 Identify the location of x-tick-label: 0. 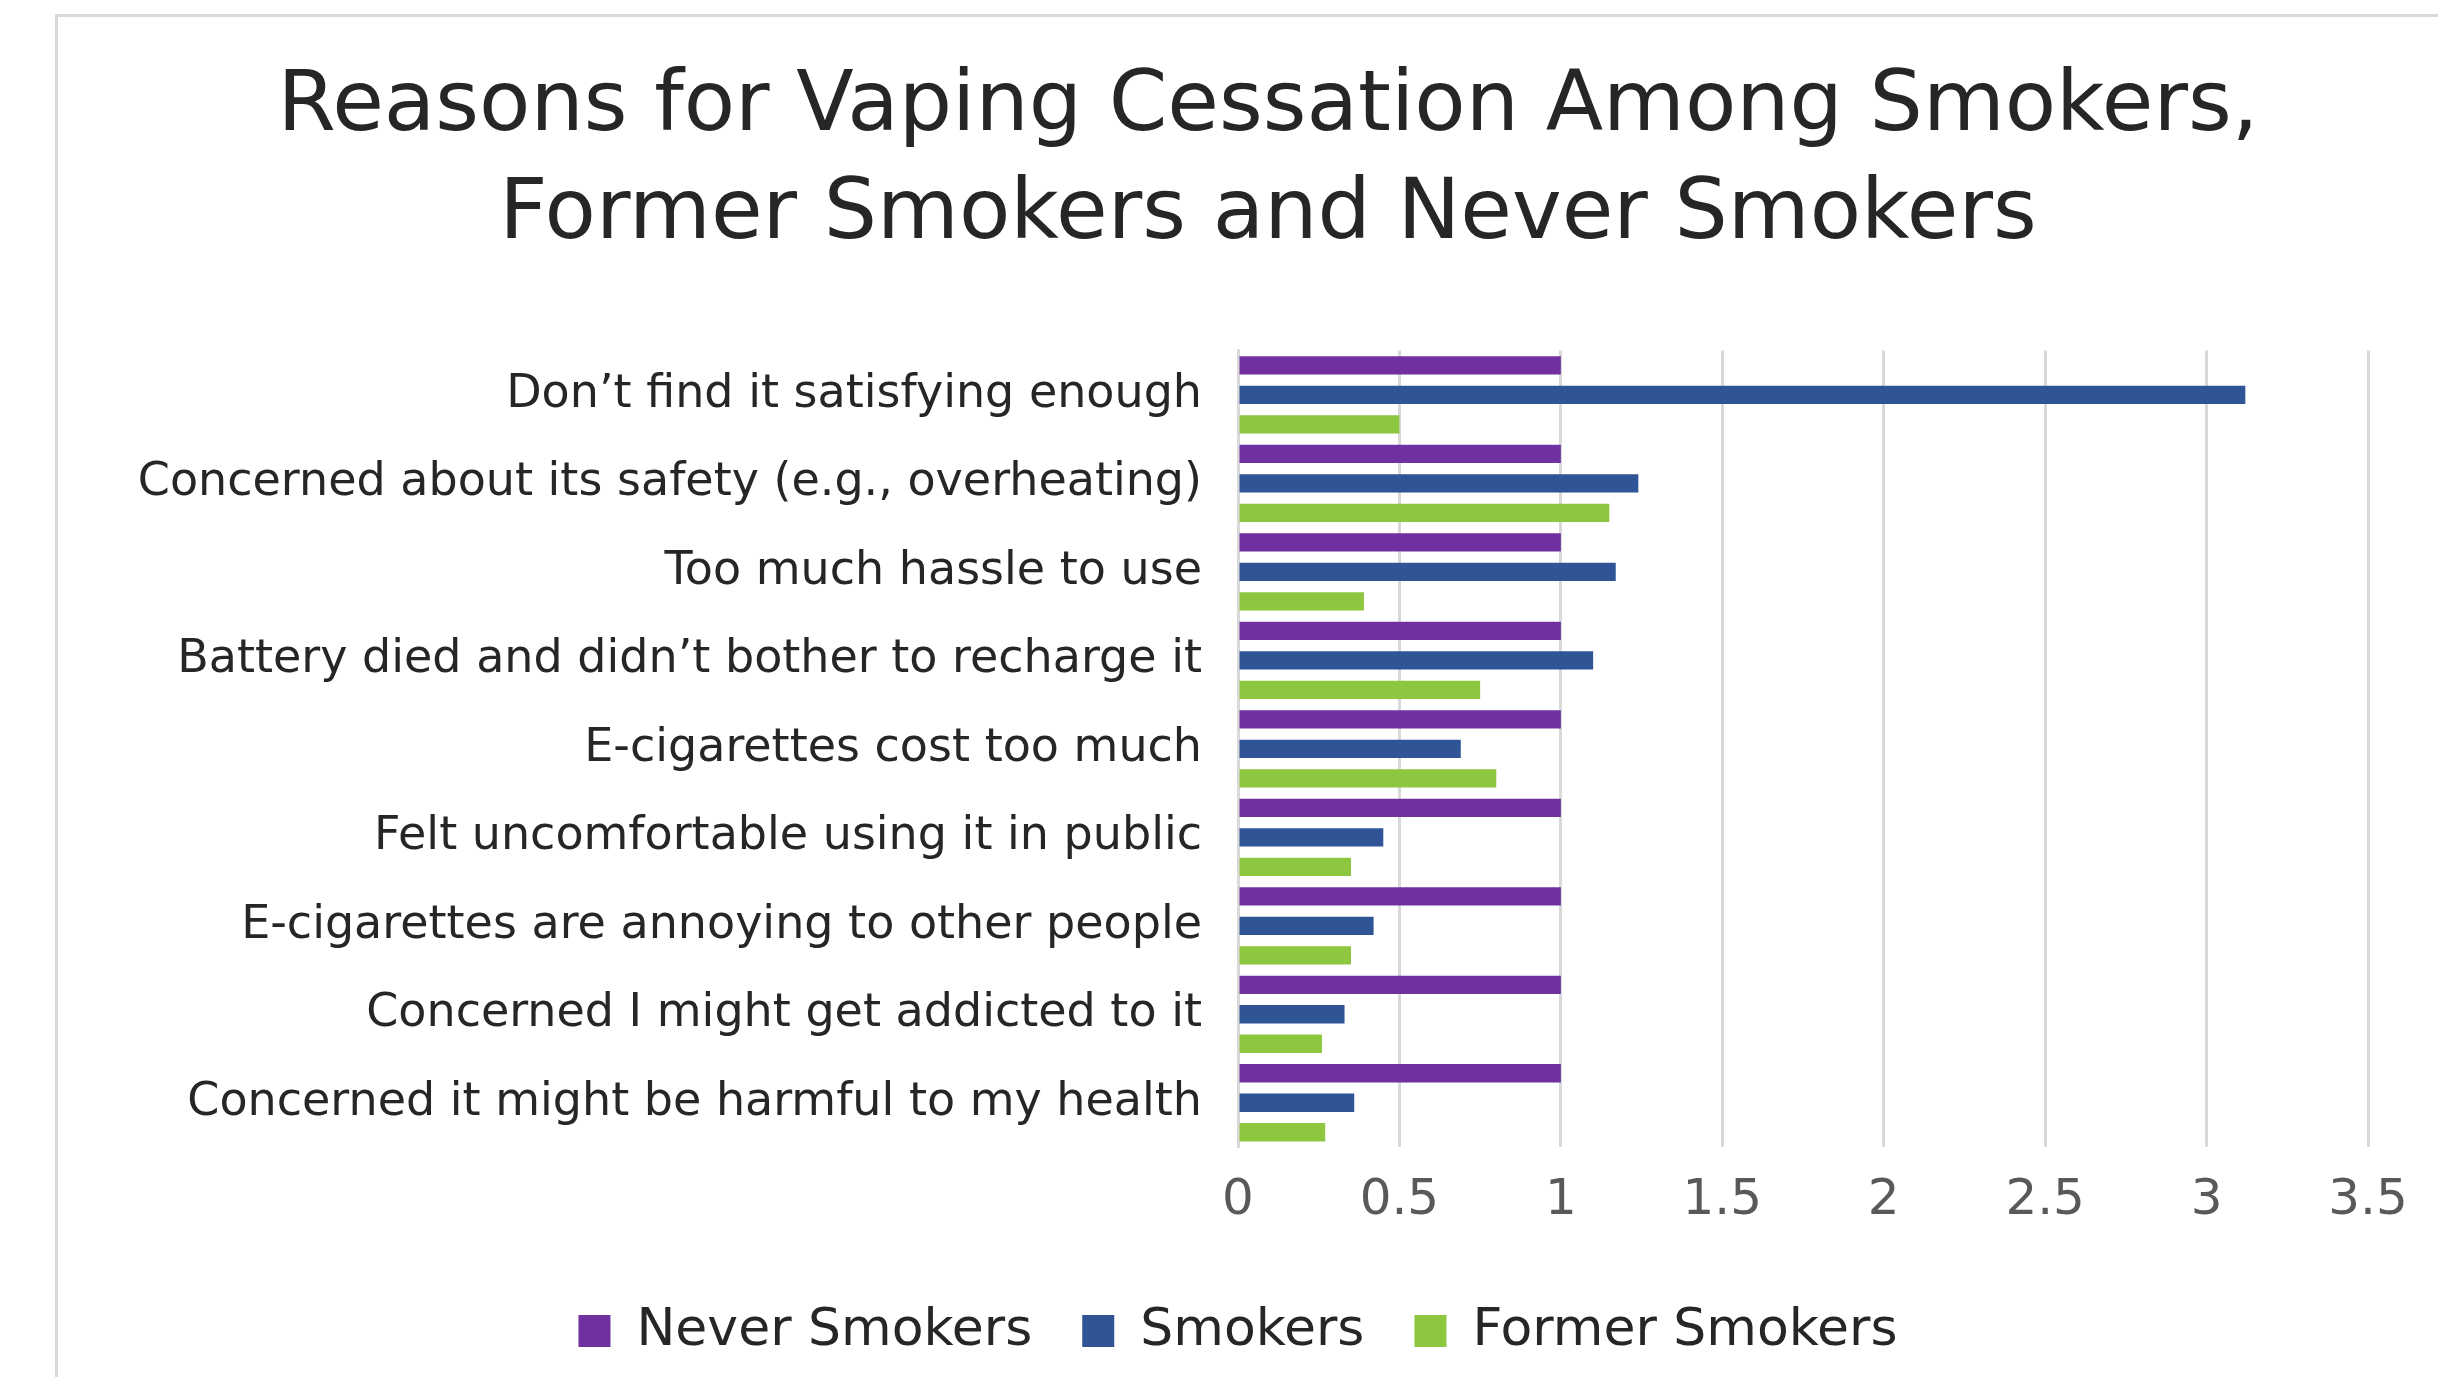
(1238, 1196).